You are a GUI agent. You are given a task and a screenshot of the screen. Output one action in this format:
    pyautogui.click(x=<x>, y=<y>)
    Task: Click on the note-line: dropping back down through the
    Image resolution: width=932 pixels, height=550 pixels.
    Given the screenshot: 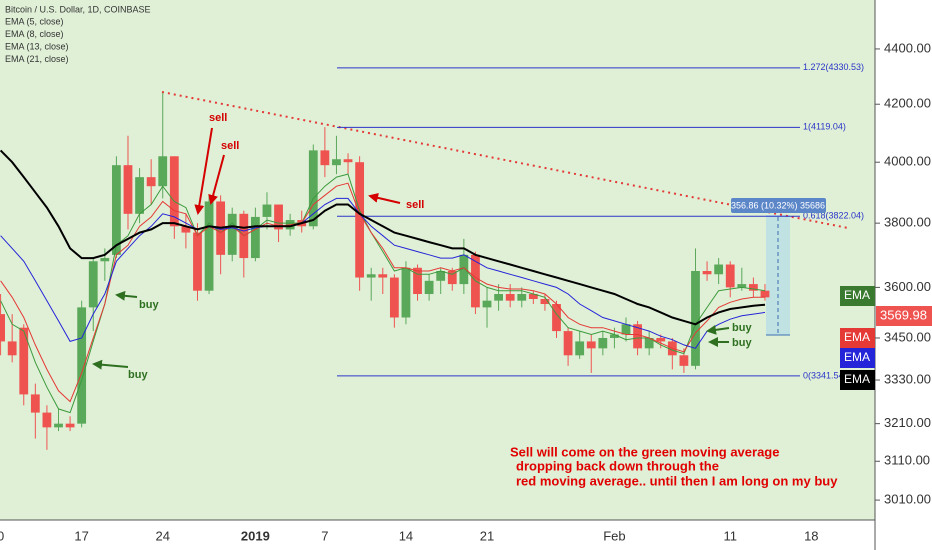 What is the action you would take?
    pyautogui.click(x=617, y=465)
    